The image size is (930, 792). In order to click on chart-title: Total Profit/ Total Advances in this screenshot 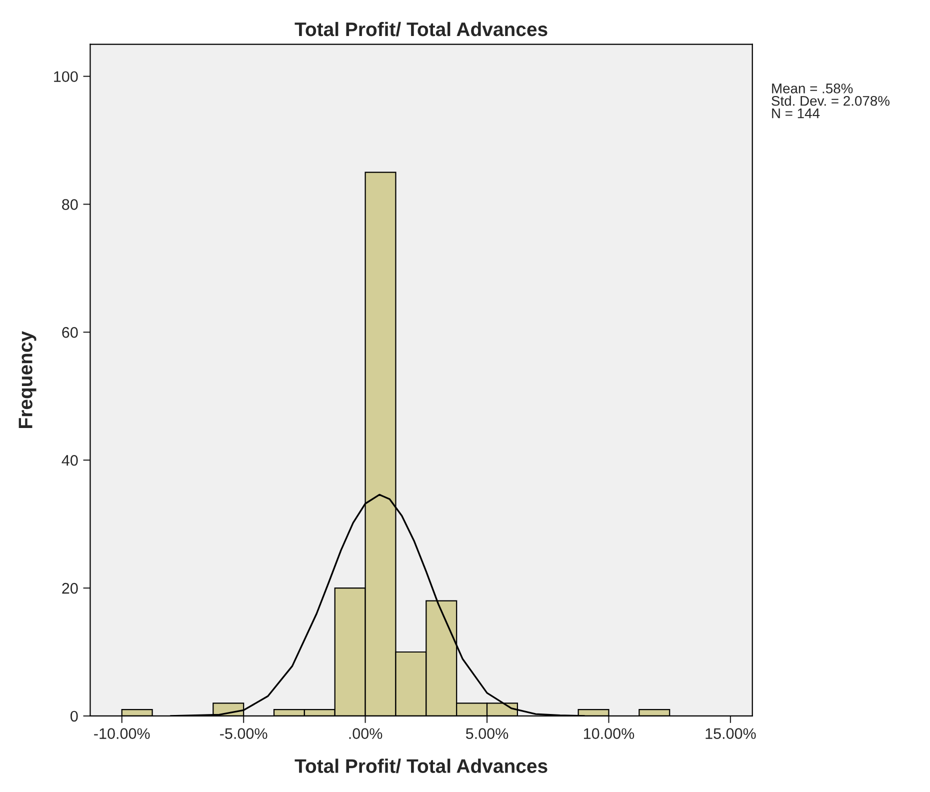, I will do `click(421, 29)`.